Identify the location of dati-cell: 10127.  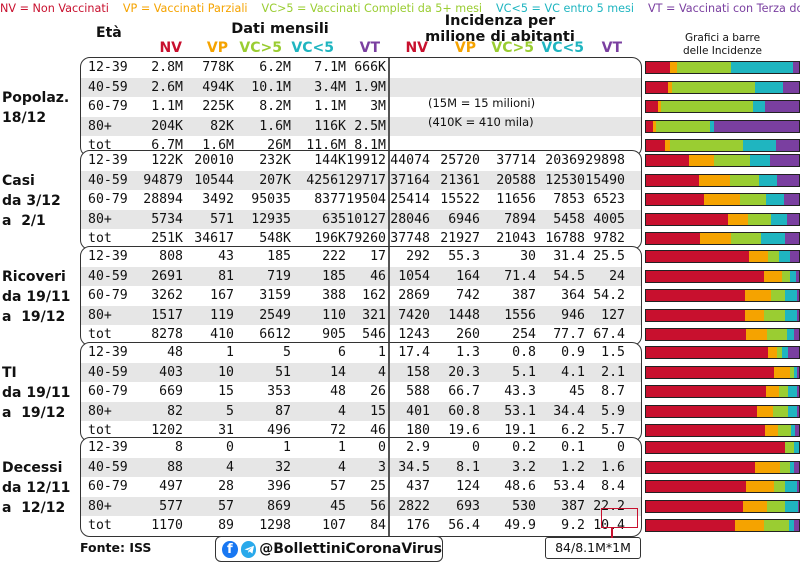
(366, 219).